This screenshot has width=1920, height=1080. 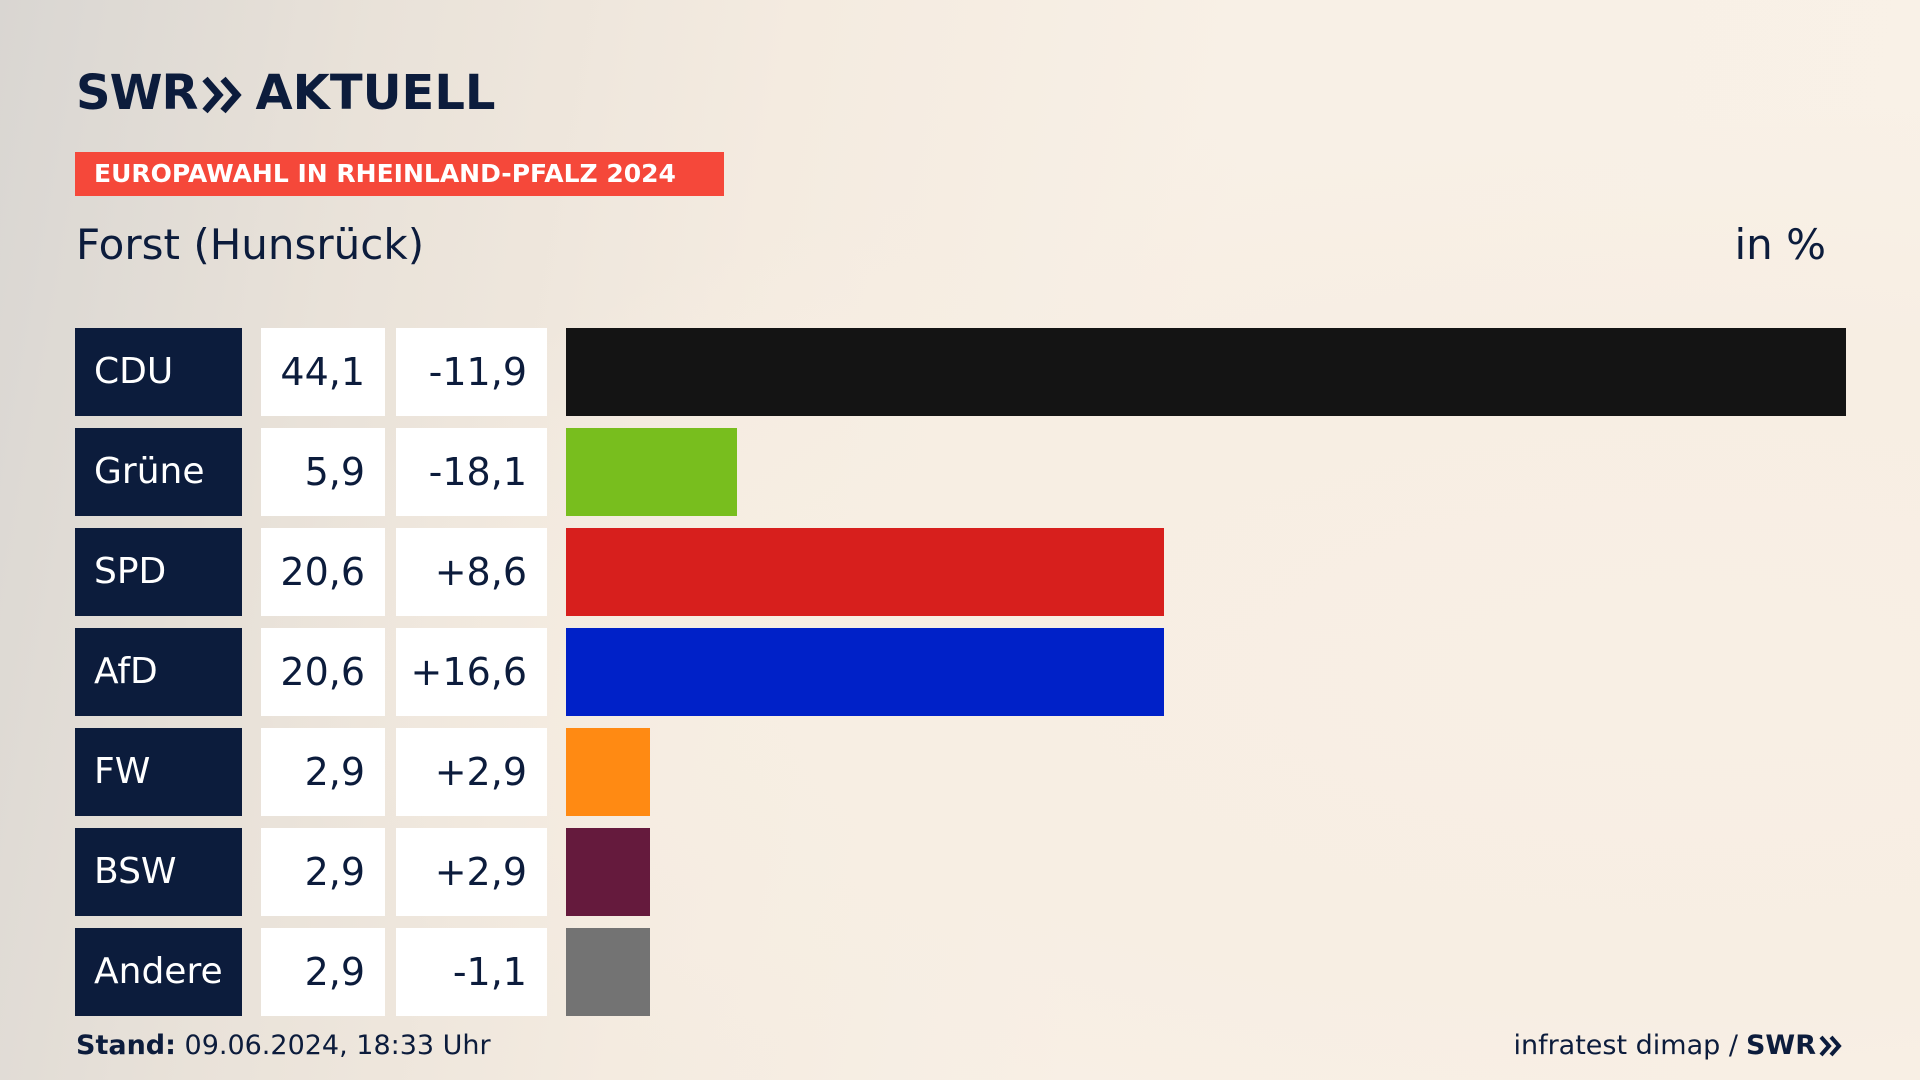 I want to click on result-row: AfD 20,6 +16,6, so click(x=960, y=672).